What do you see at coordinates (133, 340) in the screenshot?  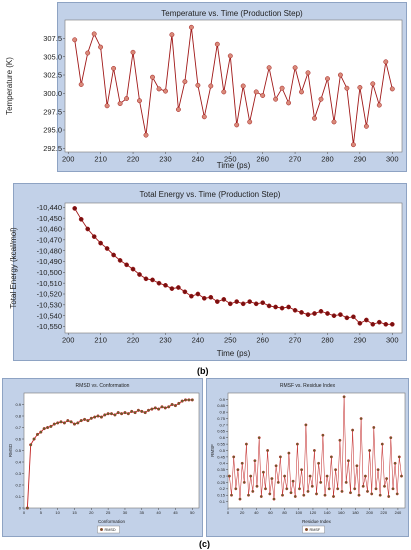 I see `energy-x-tick-label: 220` at bounding box center [133, 340].